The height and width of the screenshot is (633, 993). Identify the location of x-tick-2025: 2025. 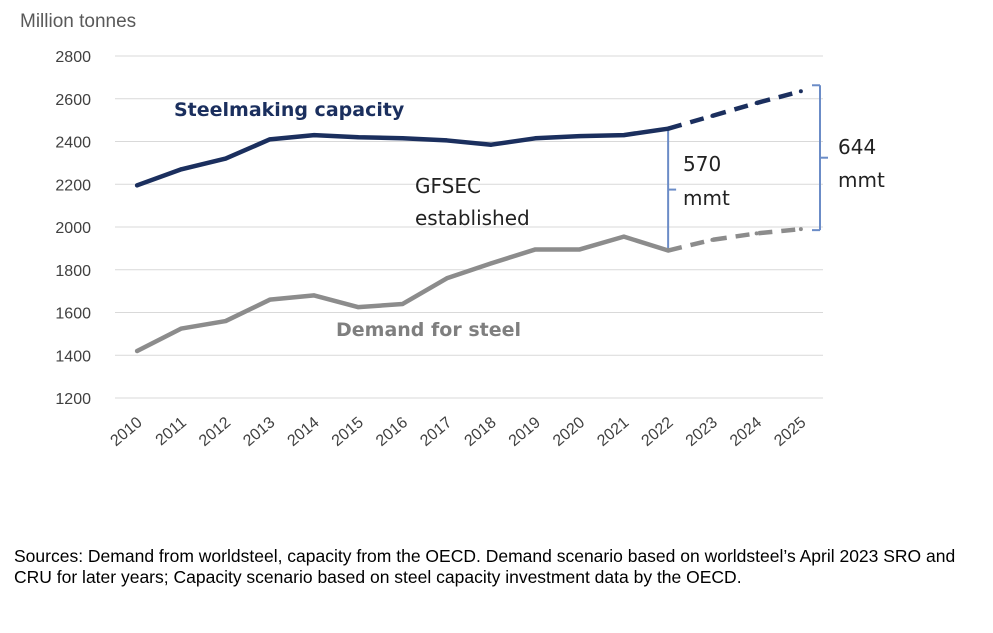
(790, 432).